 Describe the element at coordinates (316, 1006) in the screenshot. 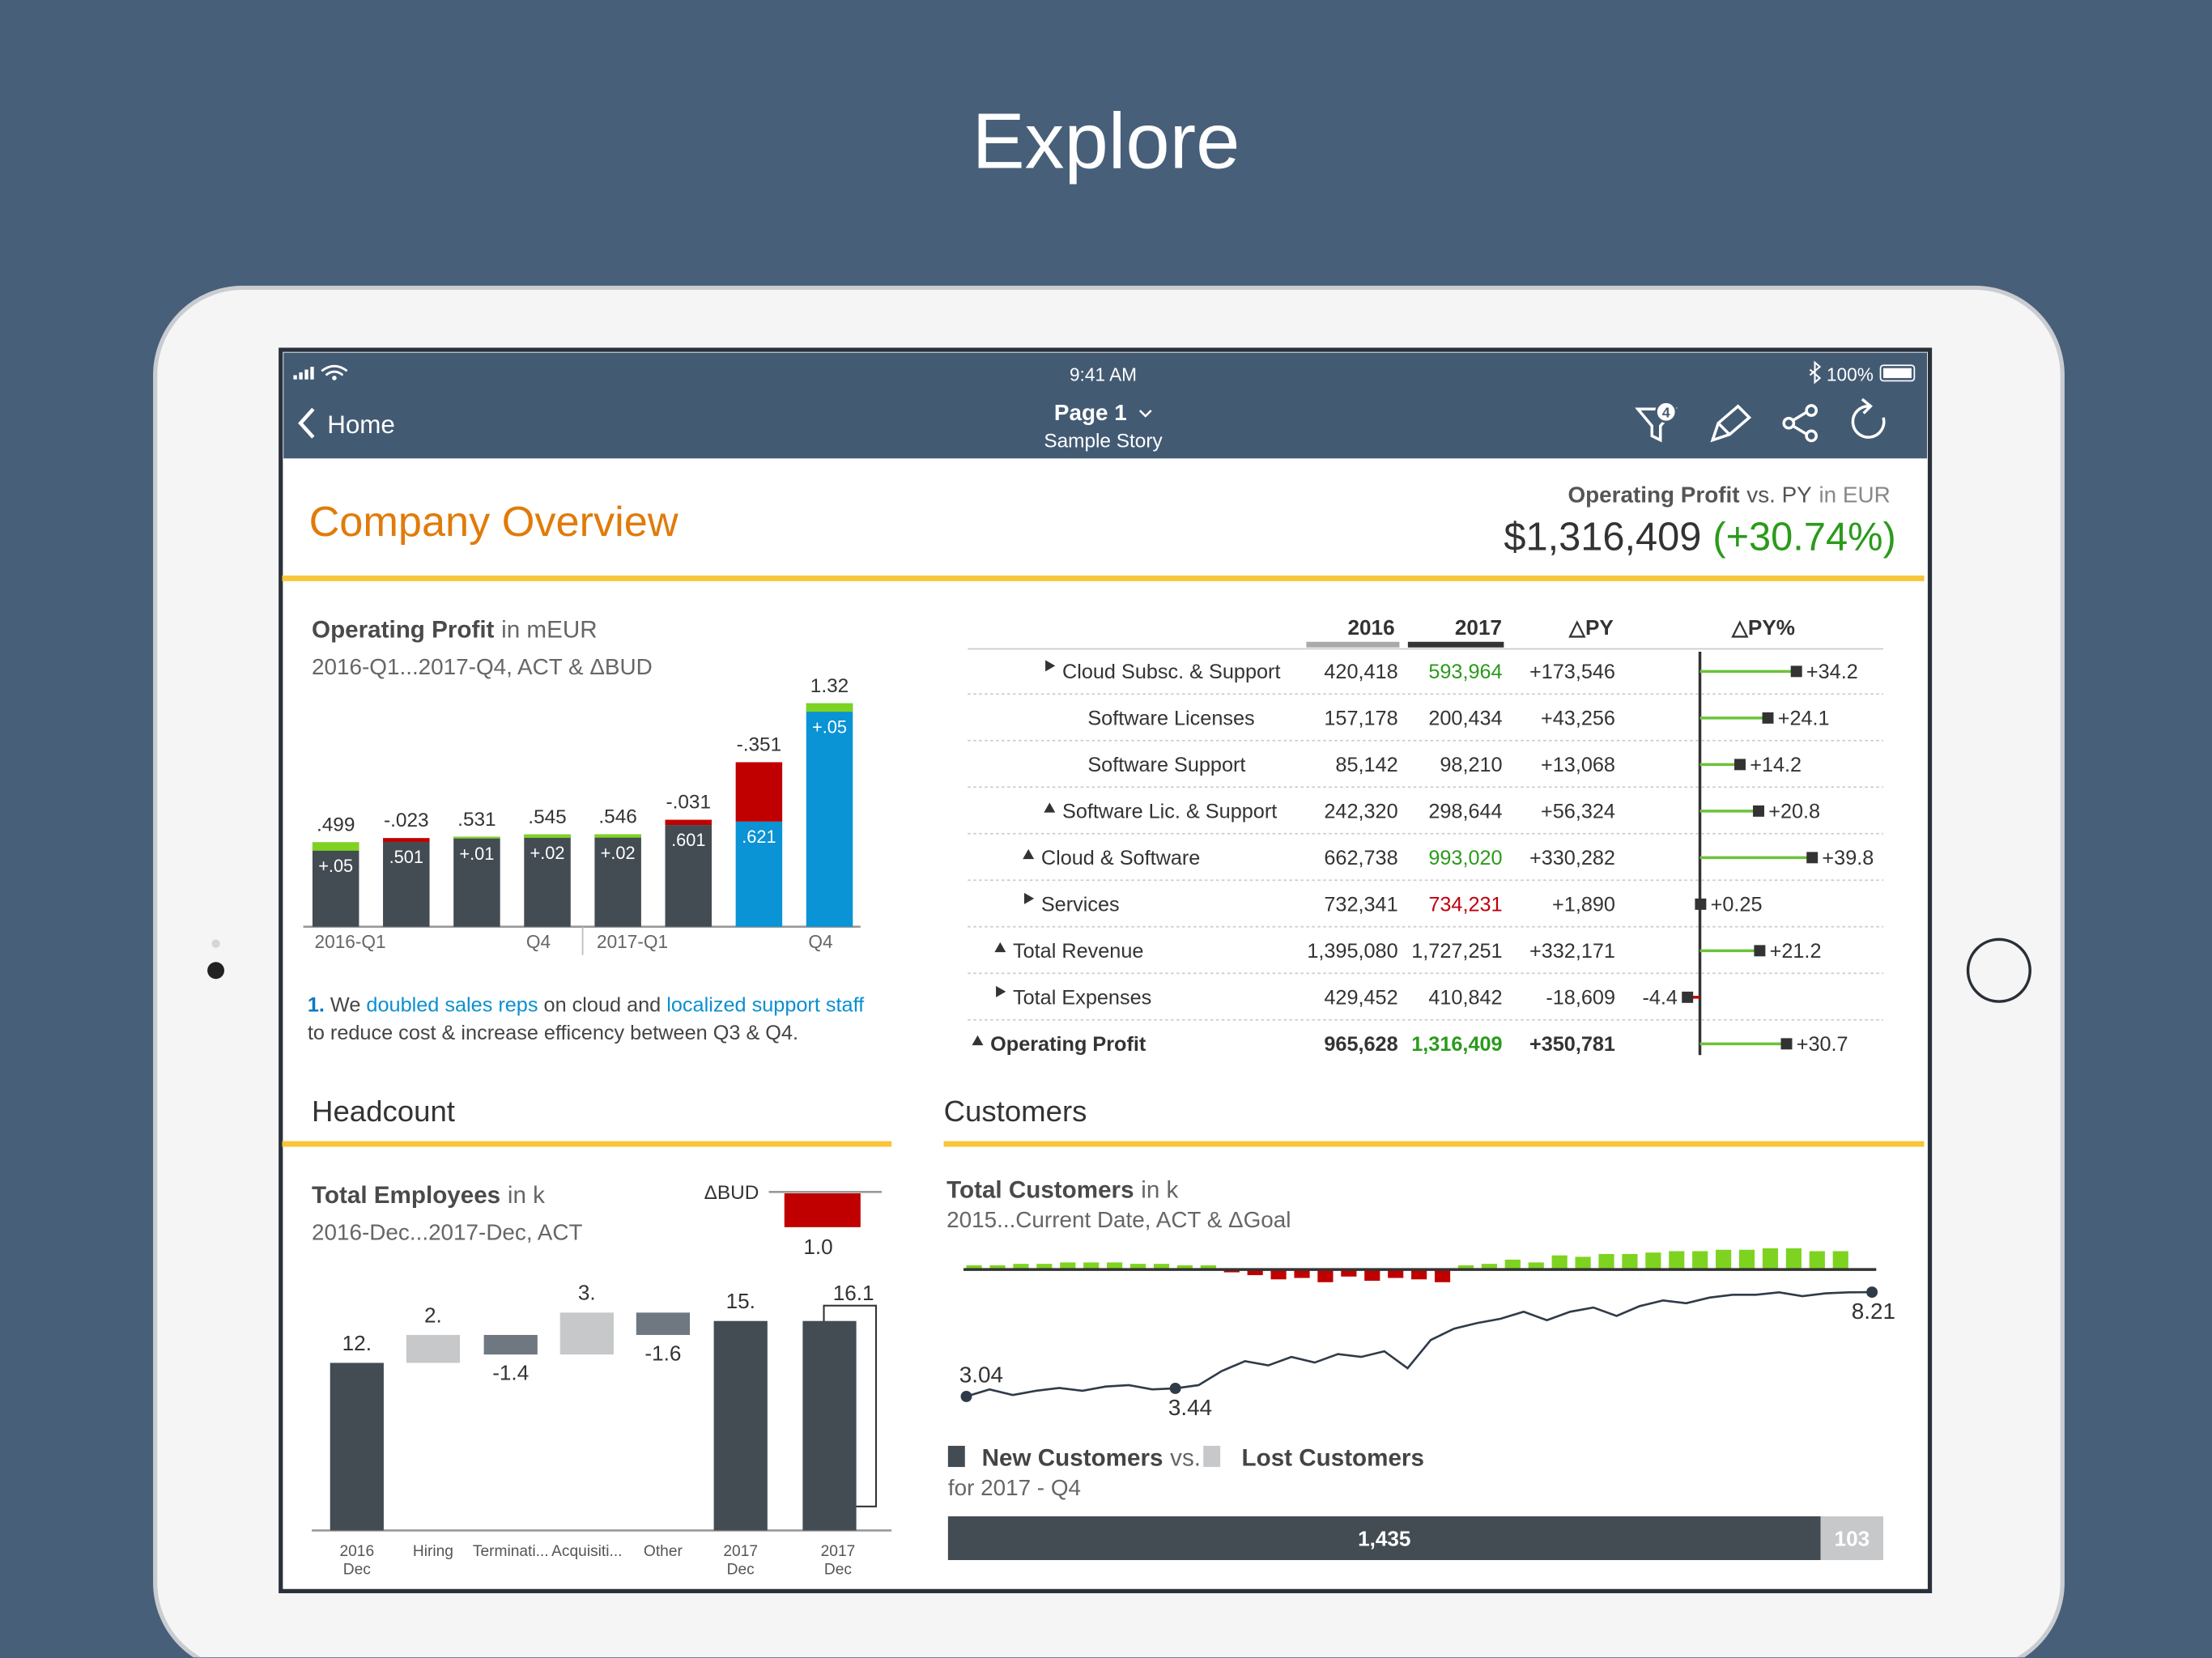

I see `annotation-number: 1.` at that location.